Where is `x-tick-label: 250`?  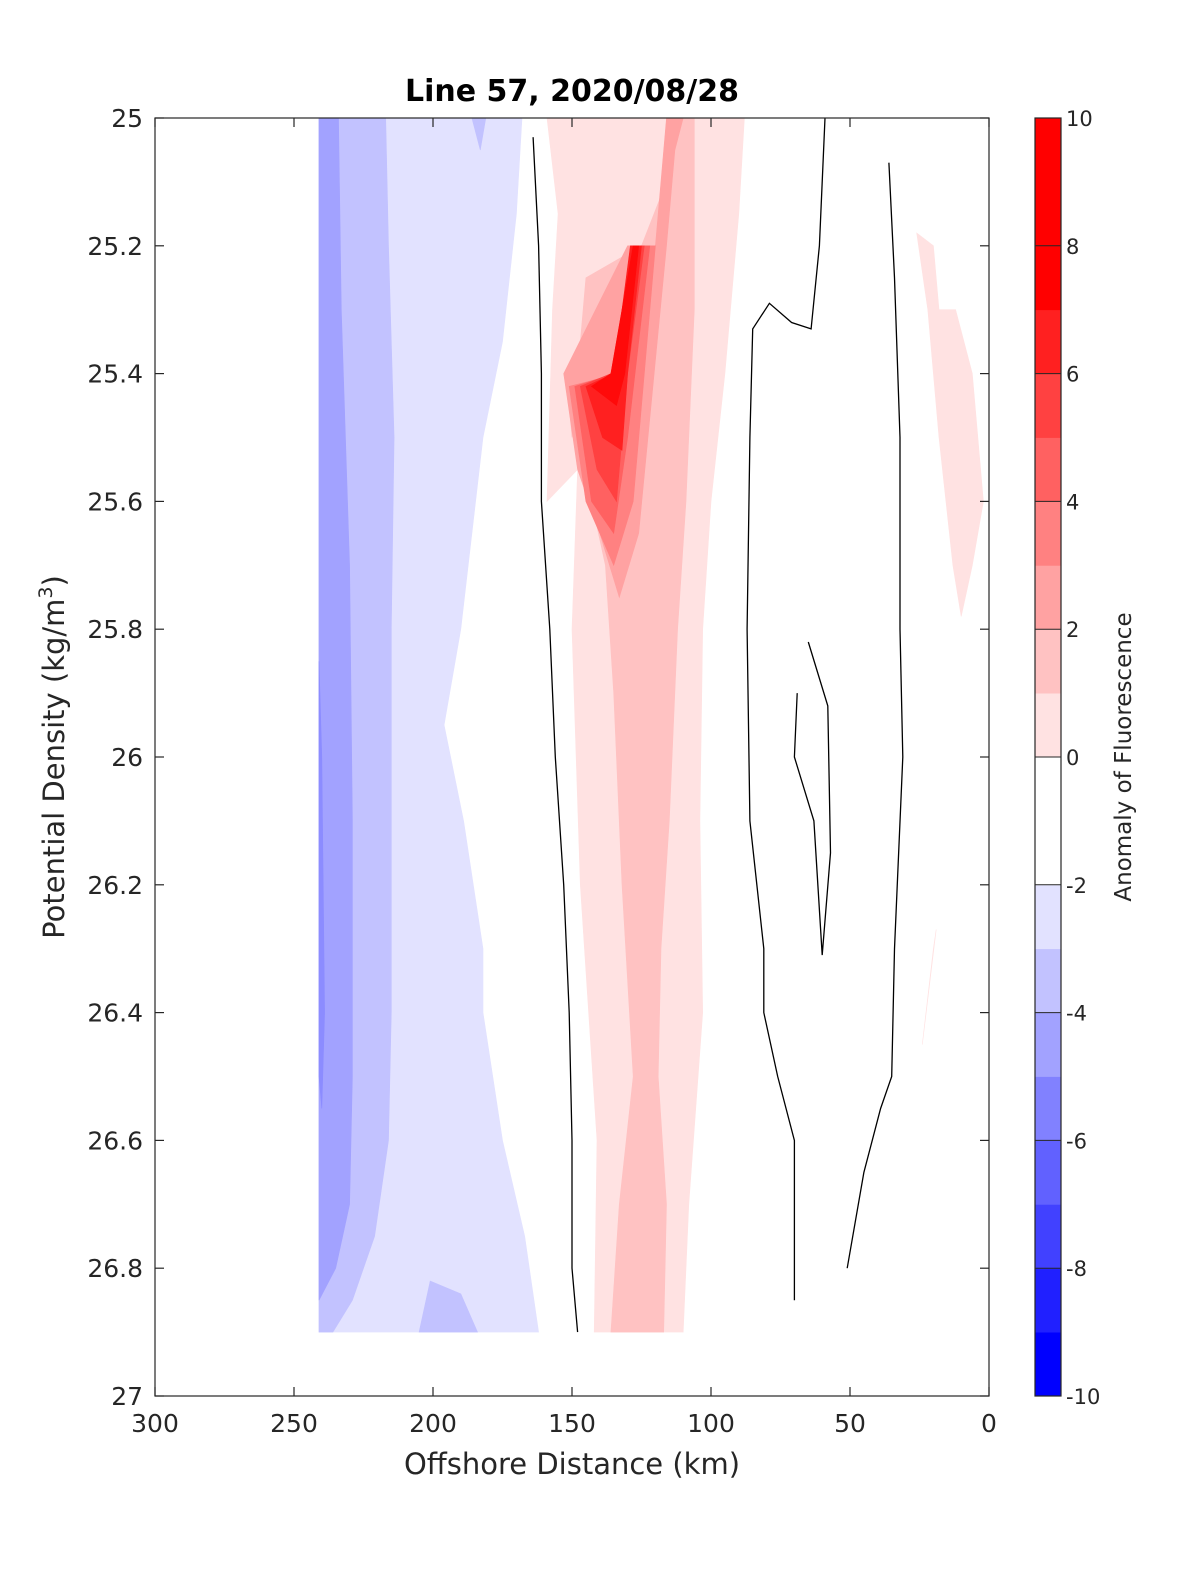
x-tick-label: 250 is located at coordinates (294, 1423).